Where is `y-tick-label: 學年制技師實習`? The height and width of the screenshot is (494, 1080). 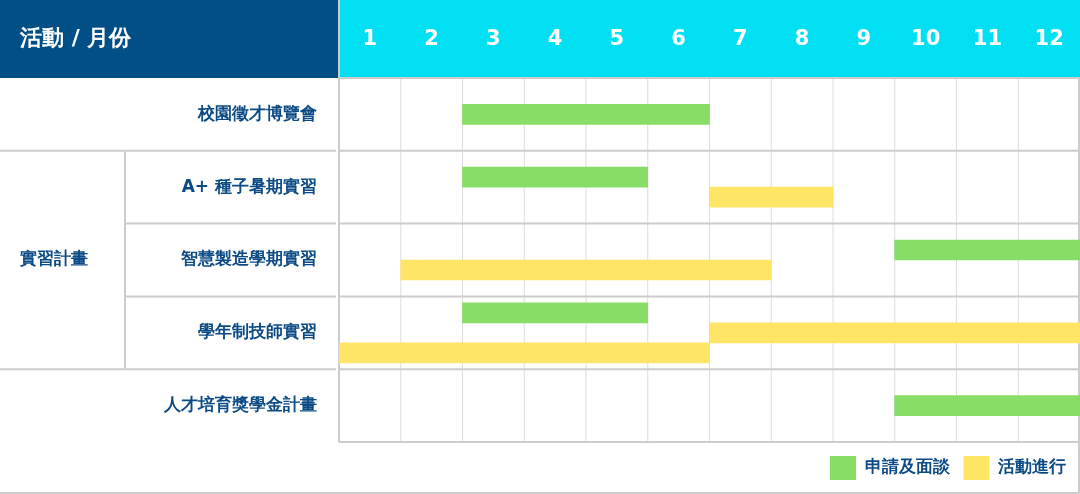
y-tick-label: 學年制技師實習 is located at coordinates (257, 331).